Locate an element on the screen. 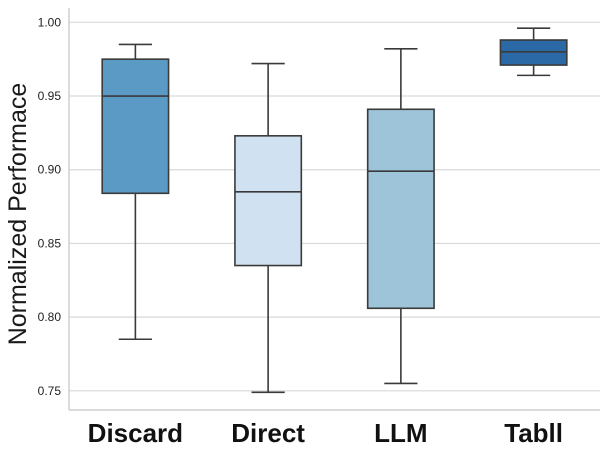 This screenshot has width=608, height=453. y-tick-label: 0.90 is located at coordinates (50, 170).